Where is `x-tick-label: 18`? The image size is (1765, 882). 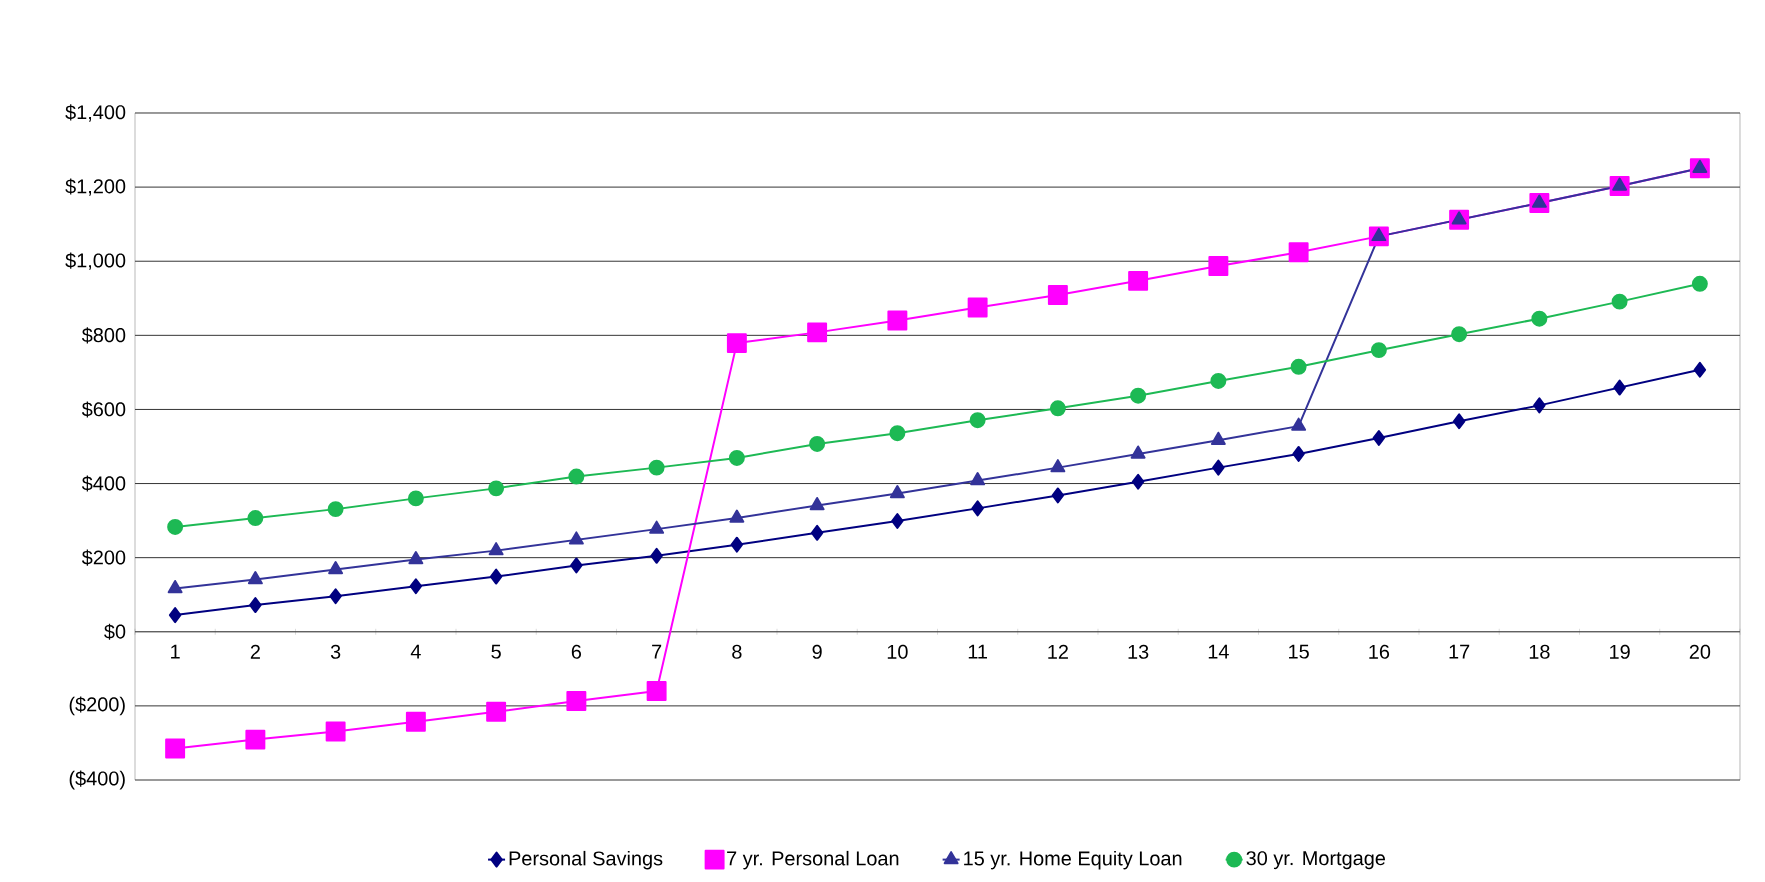 x-tick-label: 18 is located at coordinates (1539, 651).